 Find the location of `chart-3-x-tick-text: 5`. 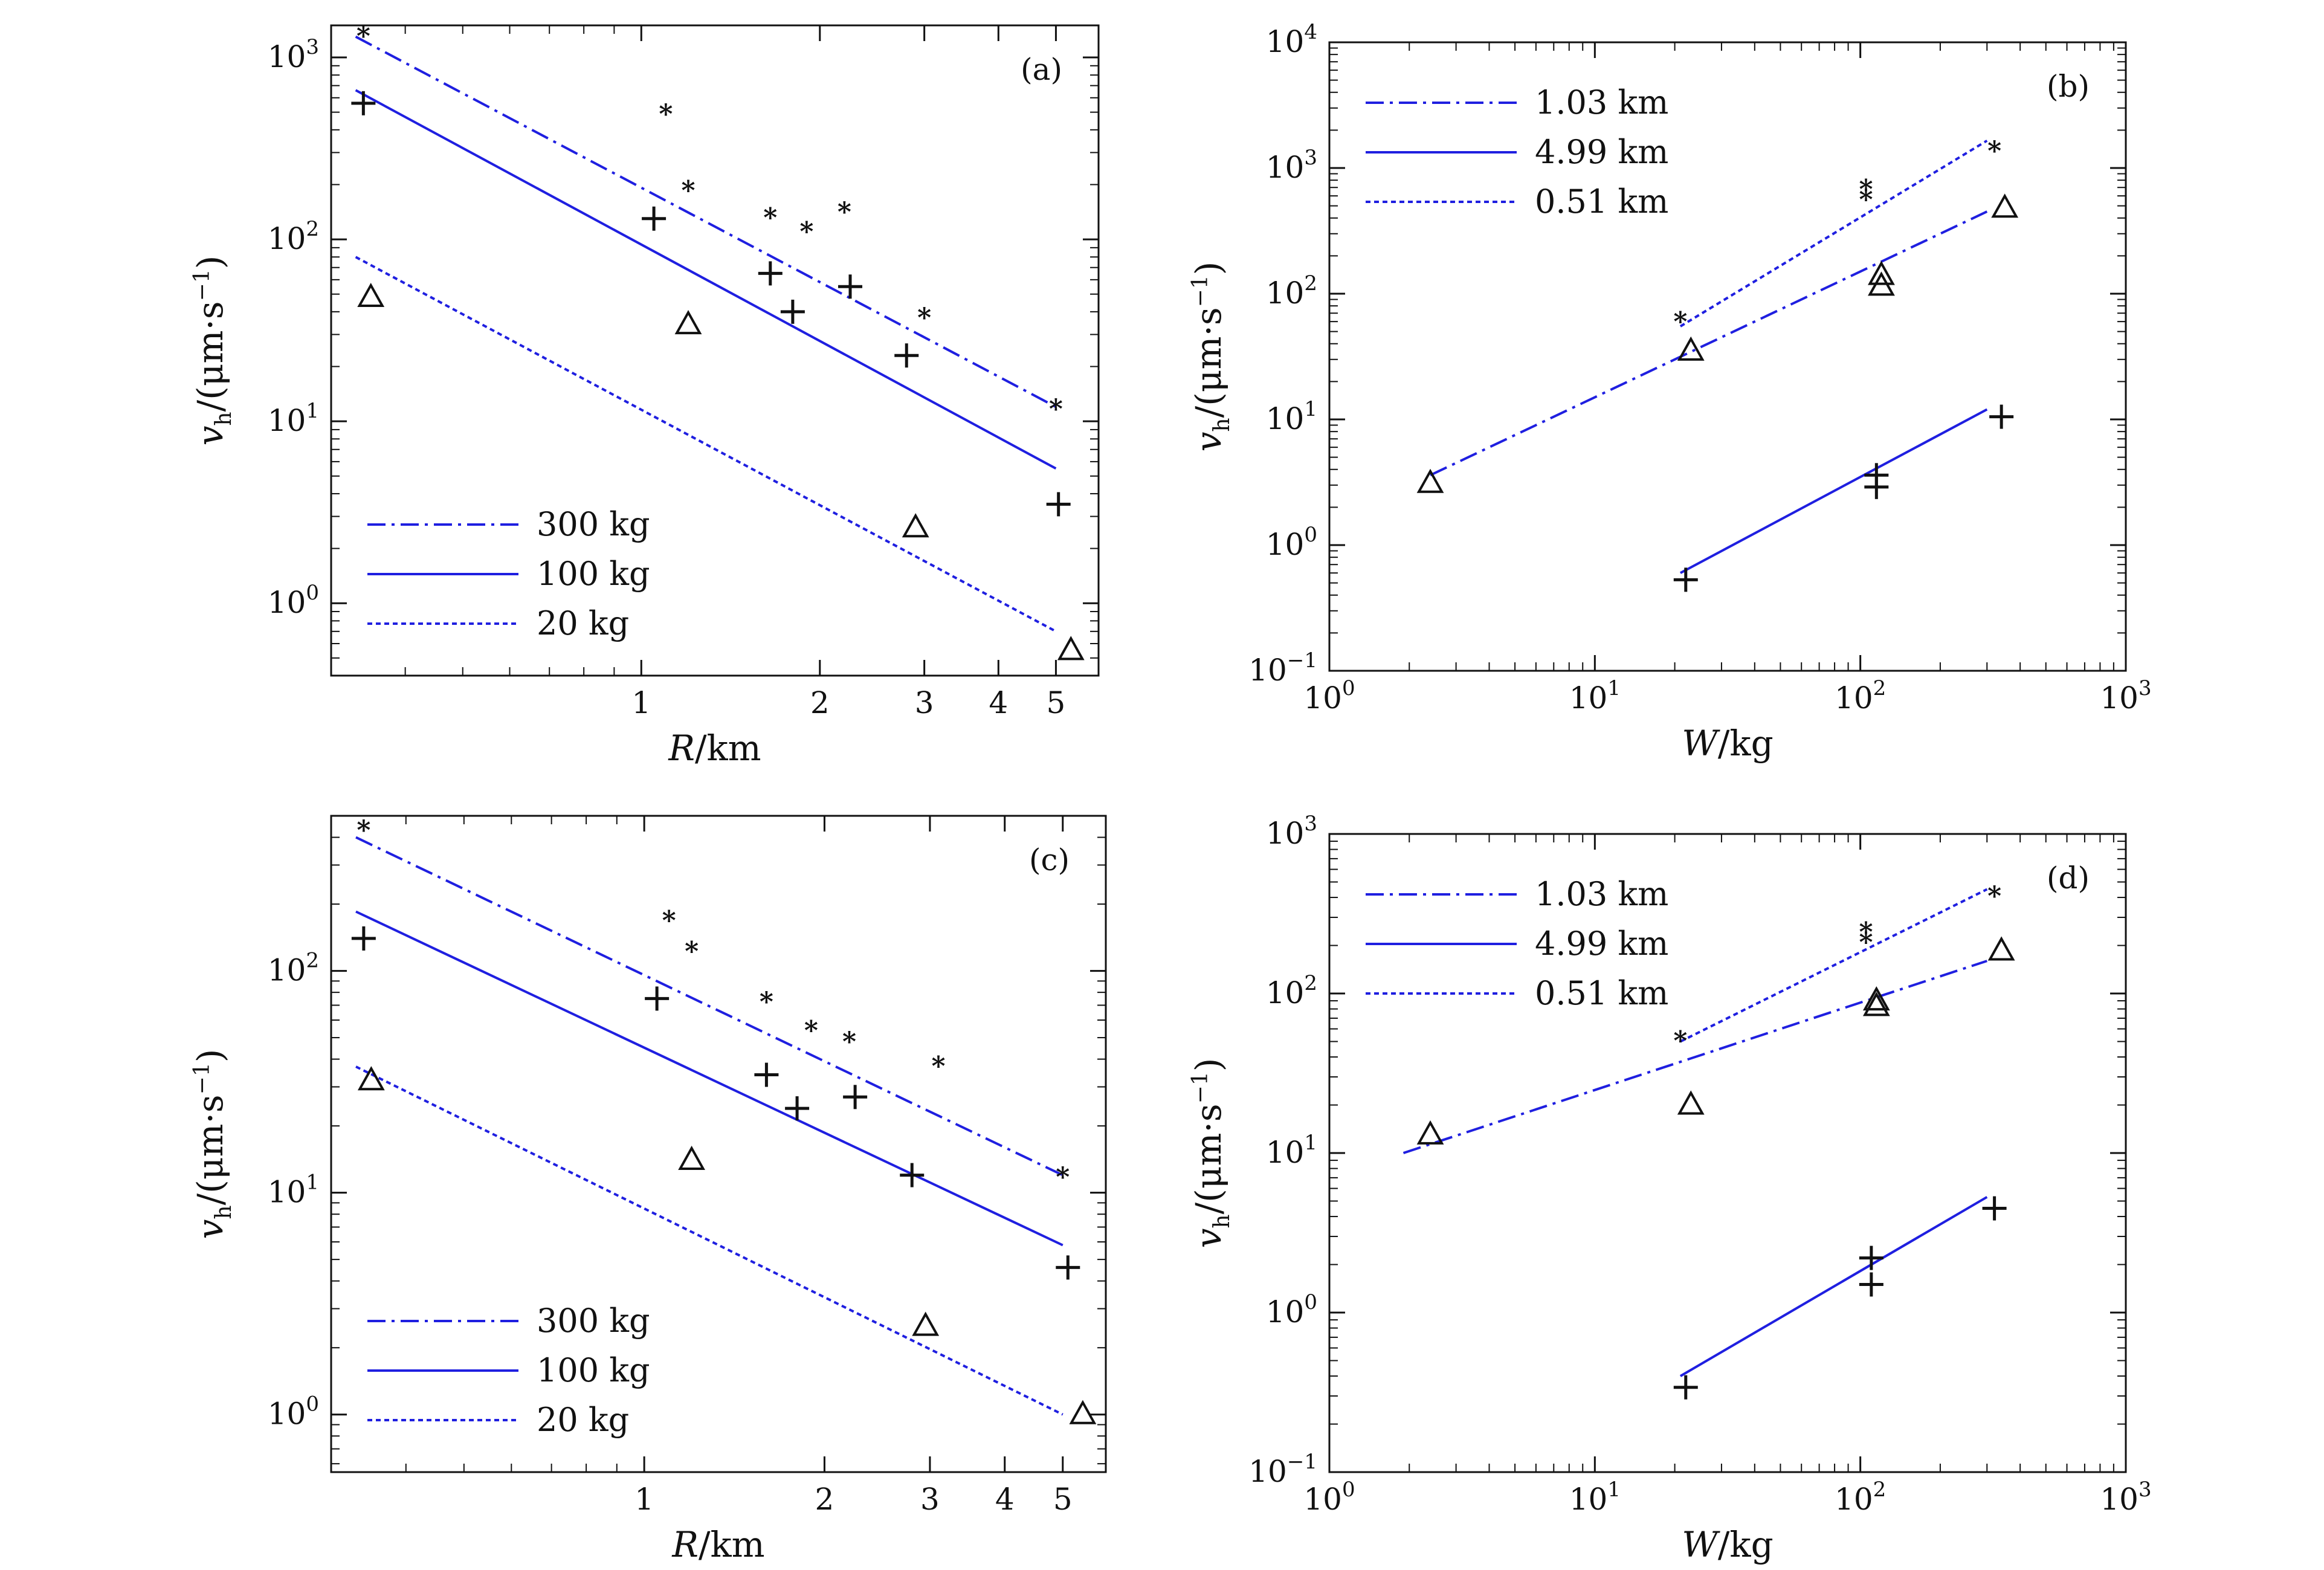

chart-3-x-tick-text: 5 is located at coordinates (1063, 1499).